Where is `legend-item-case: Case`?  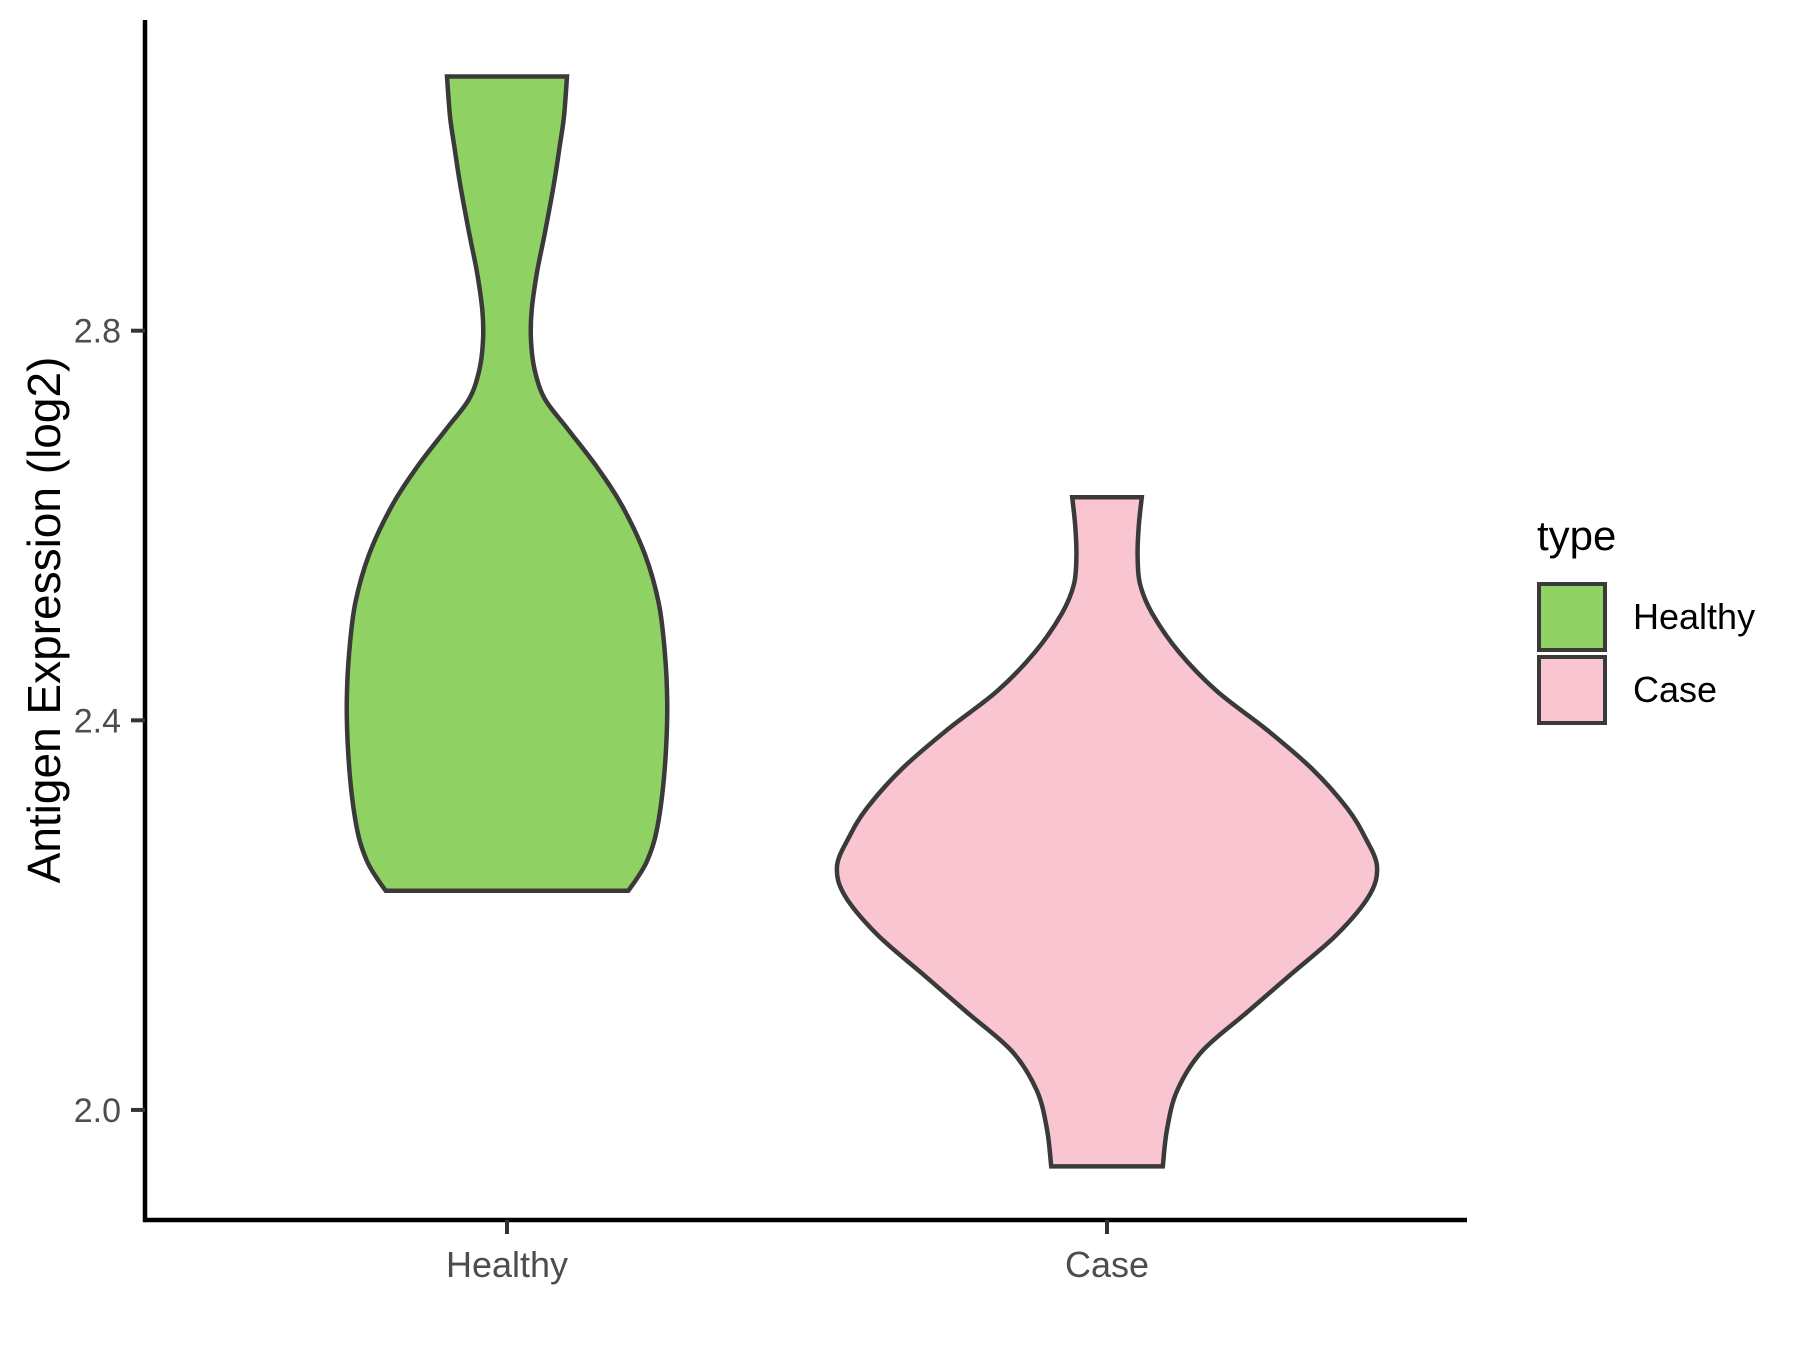
legend-item-case: Case is located at coordinates (1646, 690).